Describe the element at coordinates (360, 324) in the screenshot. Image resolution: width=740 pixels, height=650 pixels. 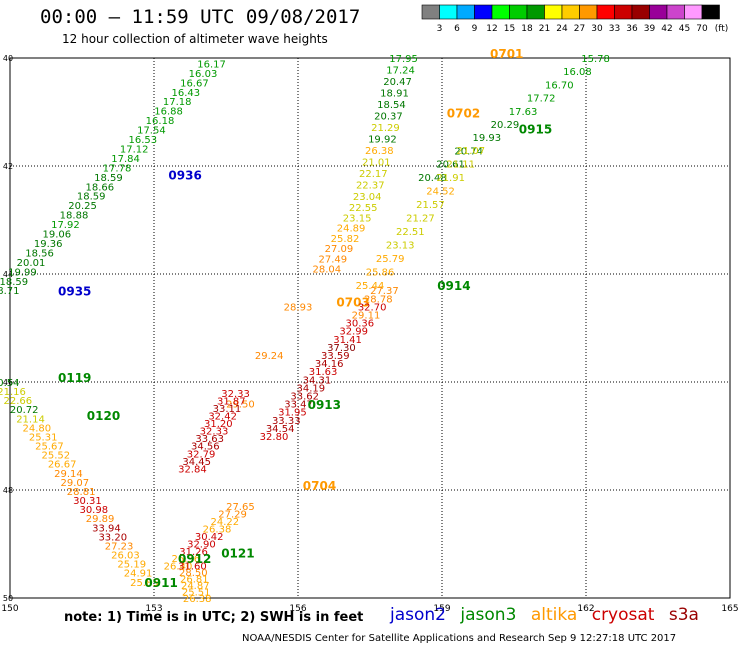
I see `wave-height-label: 30.36` at that location.